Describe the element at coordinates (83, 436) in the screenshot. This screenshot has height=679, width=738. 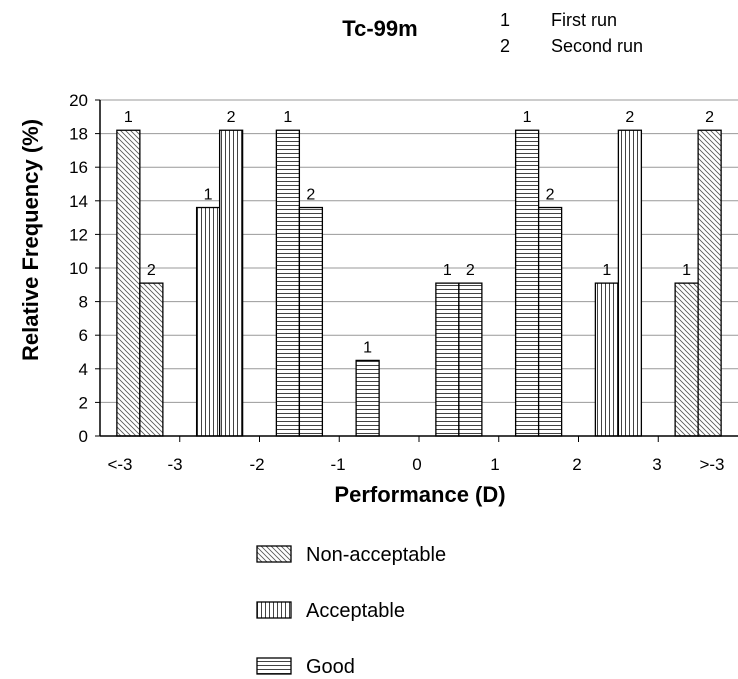
I see `y-tick-label: 0` at that location.